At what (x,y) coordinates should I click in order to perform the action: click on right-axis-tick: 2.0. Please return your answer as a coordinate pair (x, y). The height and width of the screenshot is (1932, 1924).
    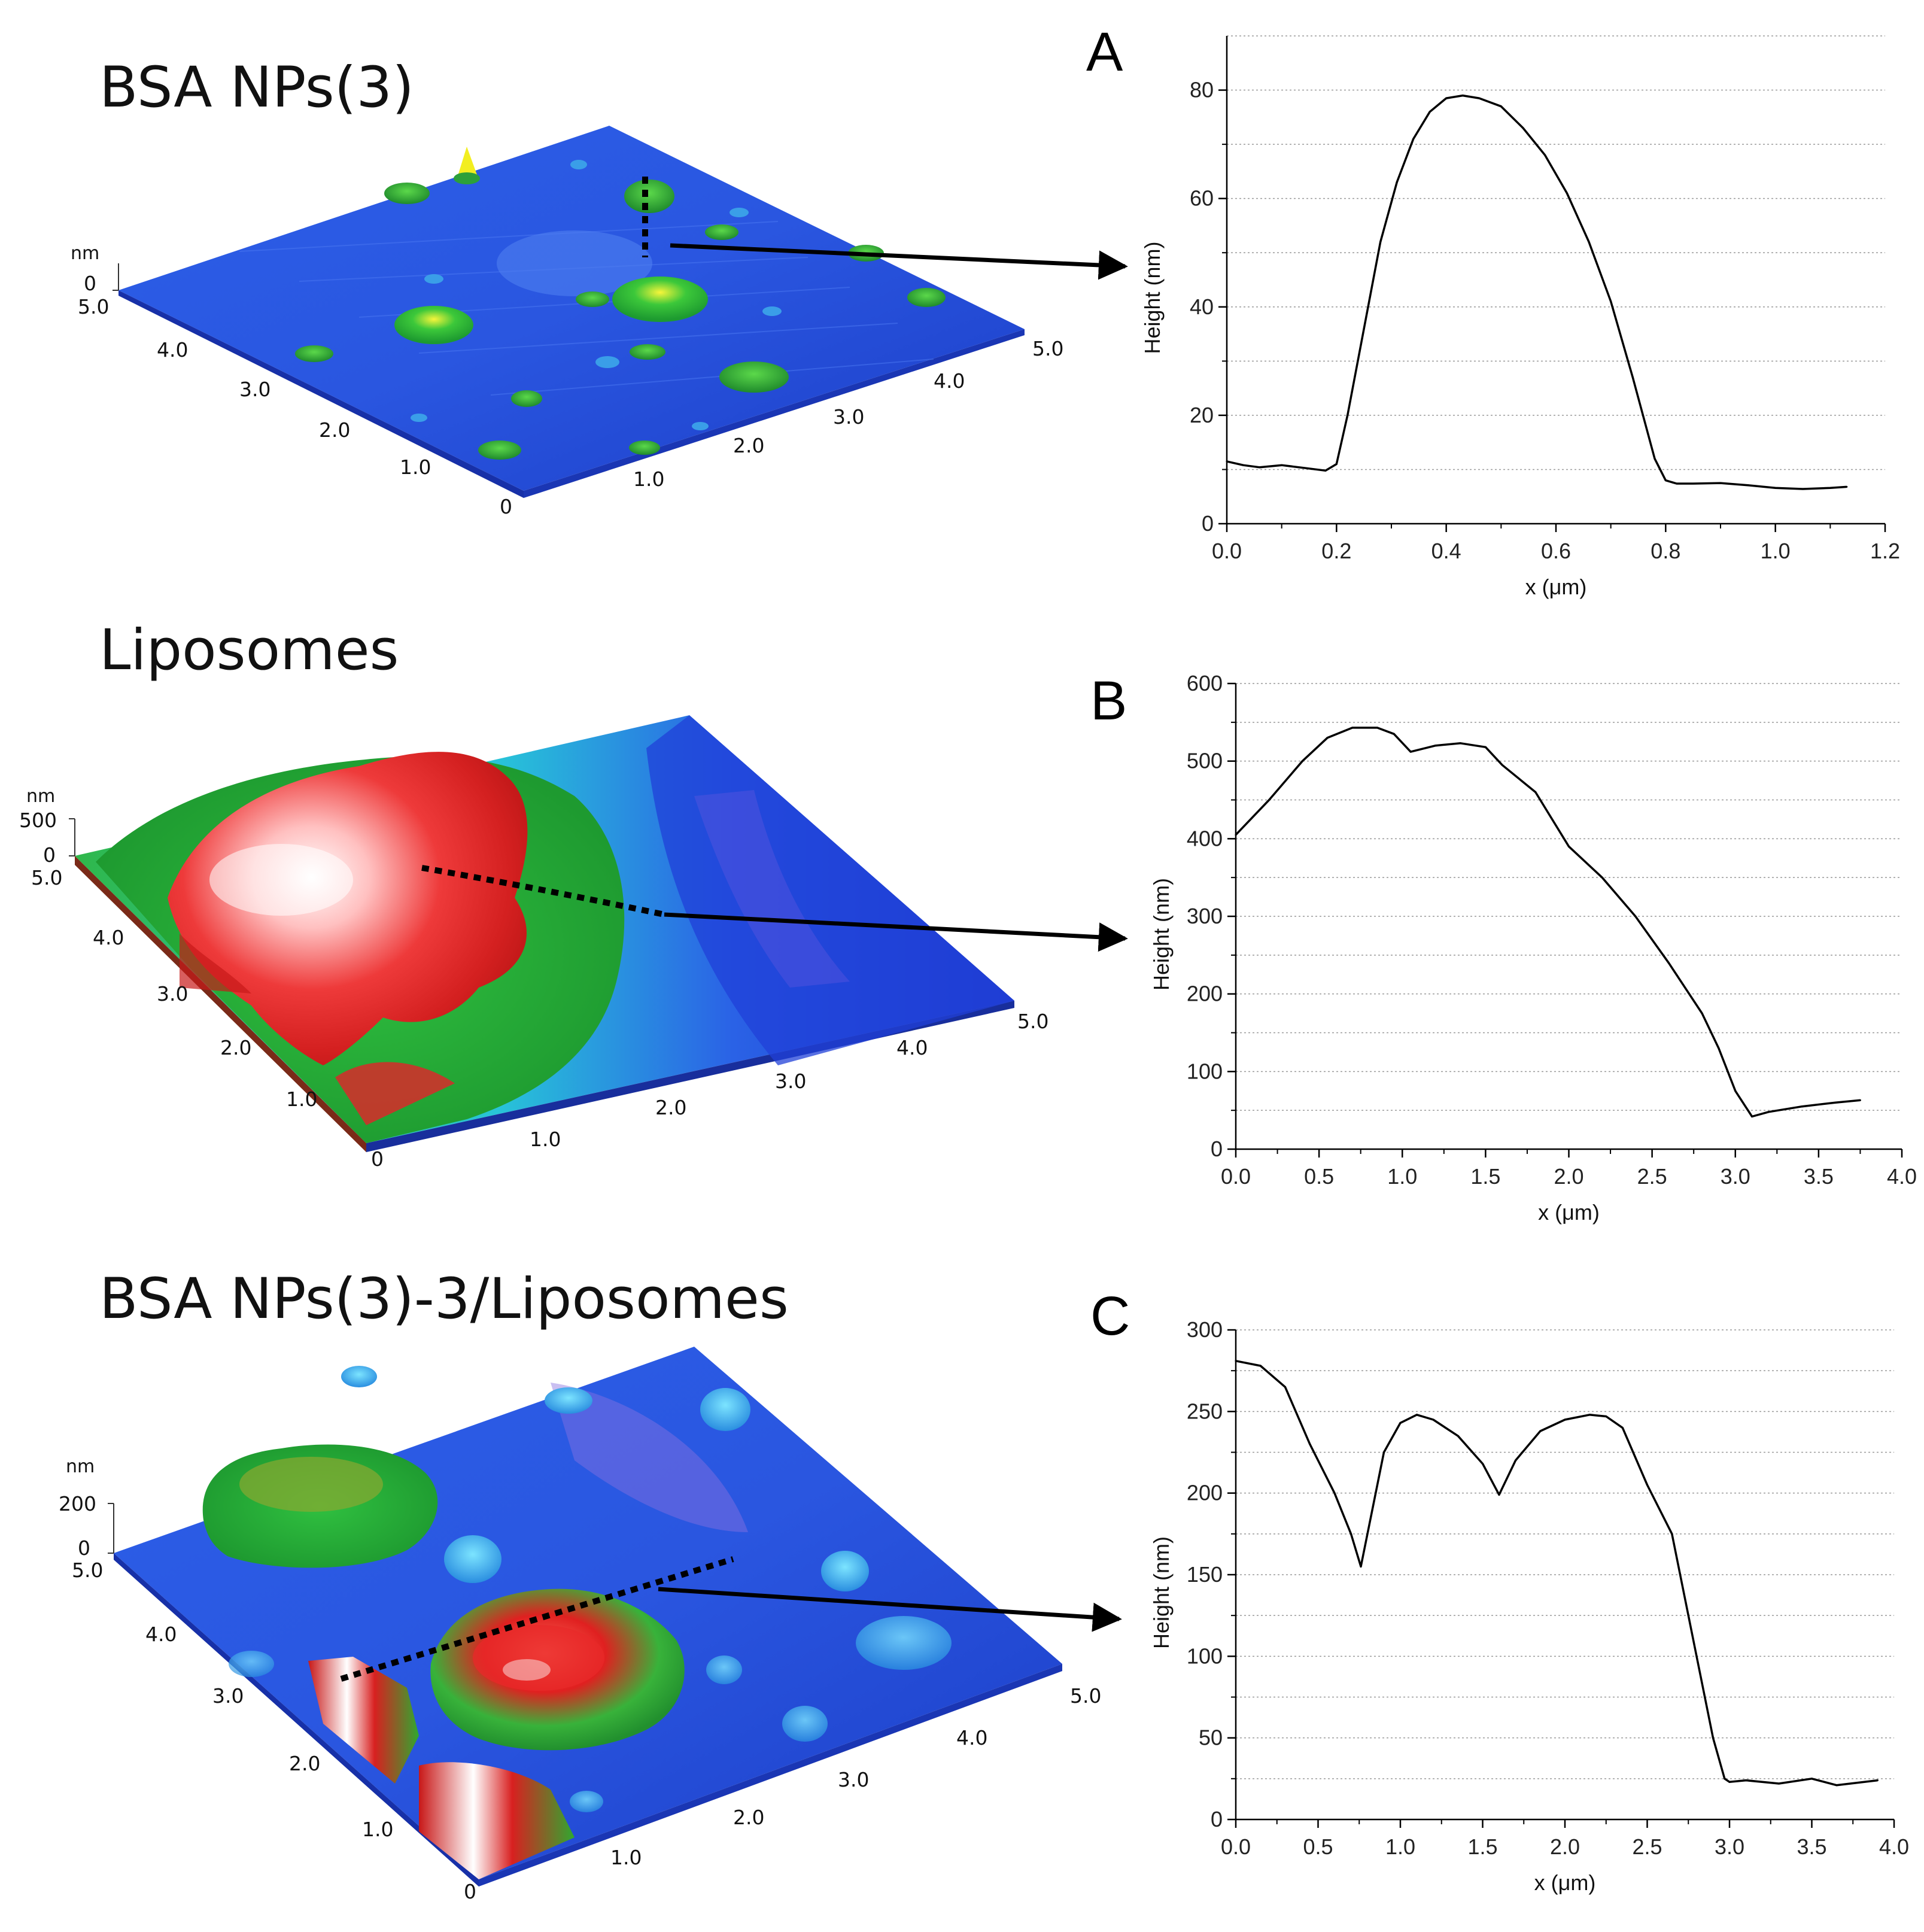
    Looking at the image, I should click on (749, 446).